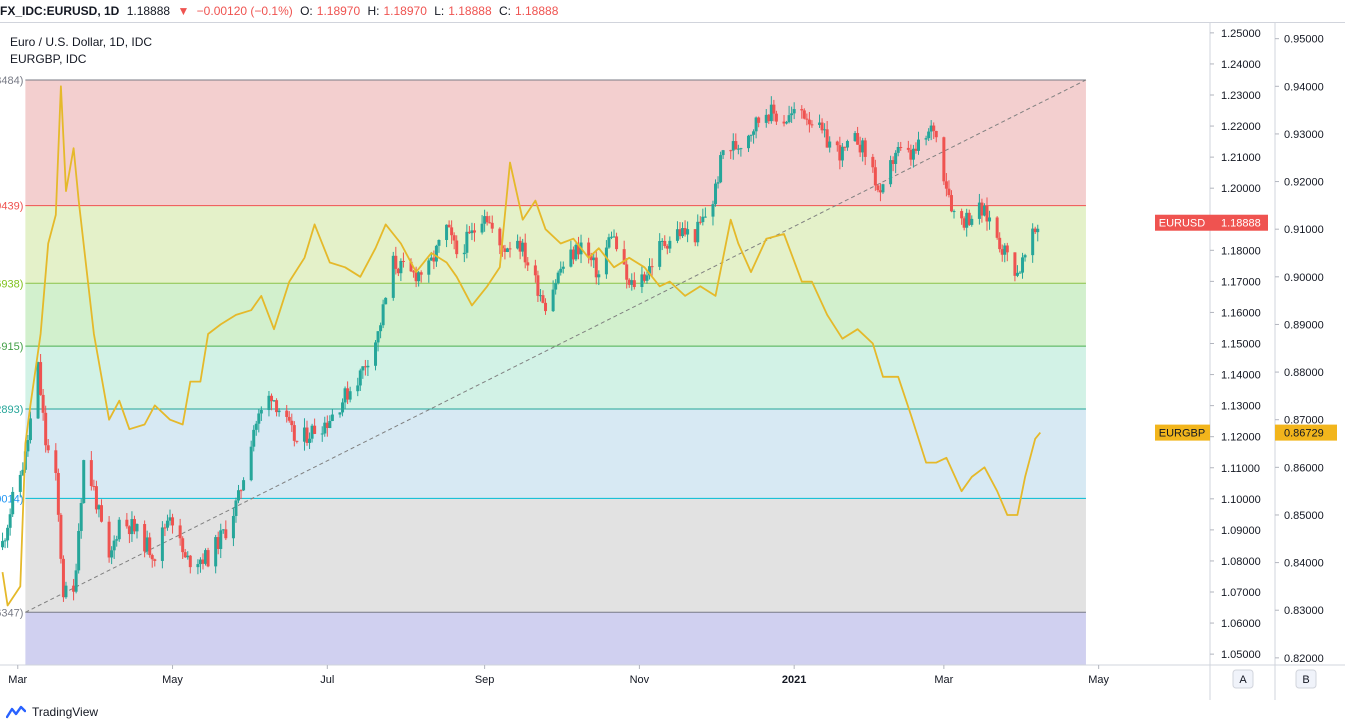  I want to click on close-label: C:, so click(504, 11).